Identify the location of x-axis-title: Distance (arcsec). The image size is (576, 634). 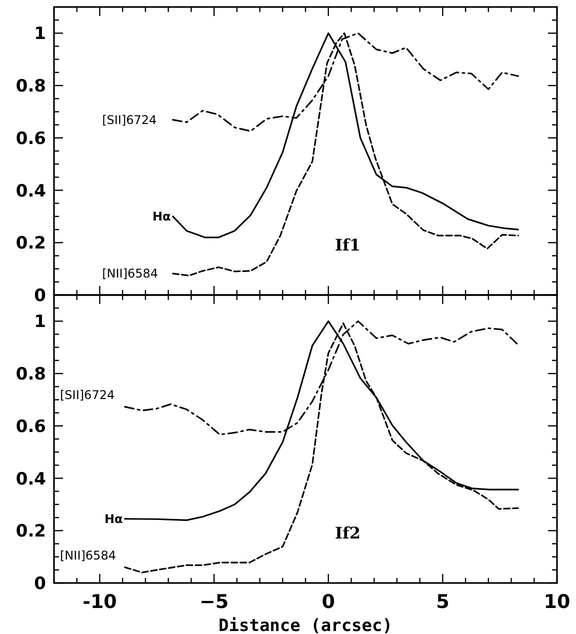
(305, 625).